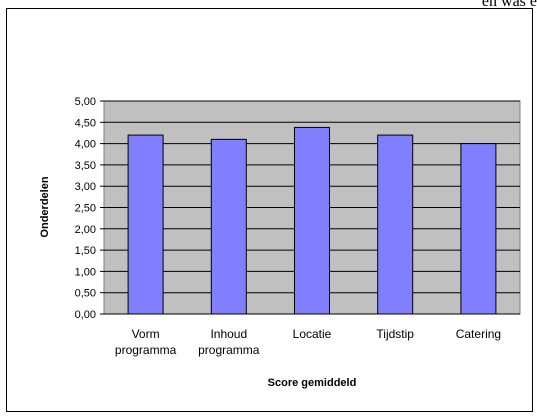 The image size is (537, 417). I want to click on x-tick-label-line: Vorm, so click(146, 334).